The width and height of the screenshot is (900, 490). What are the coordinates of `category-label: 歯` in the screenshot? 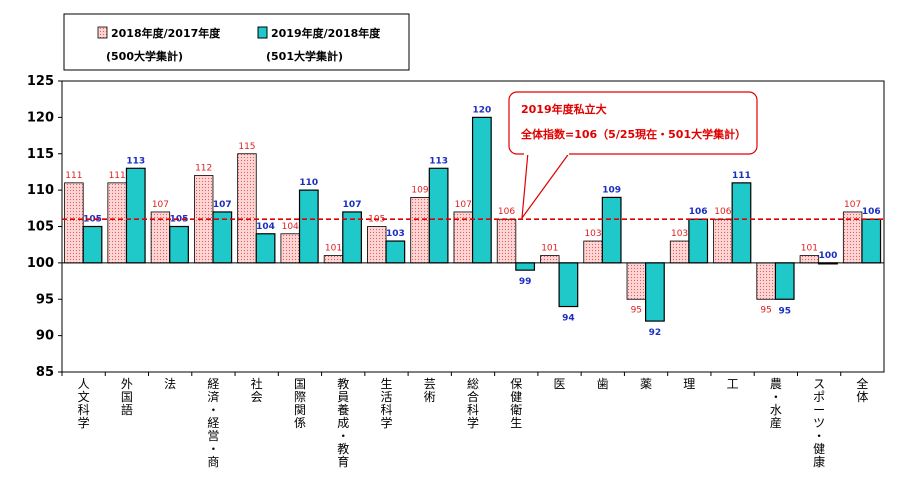 It's located at (603, 384).